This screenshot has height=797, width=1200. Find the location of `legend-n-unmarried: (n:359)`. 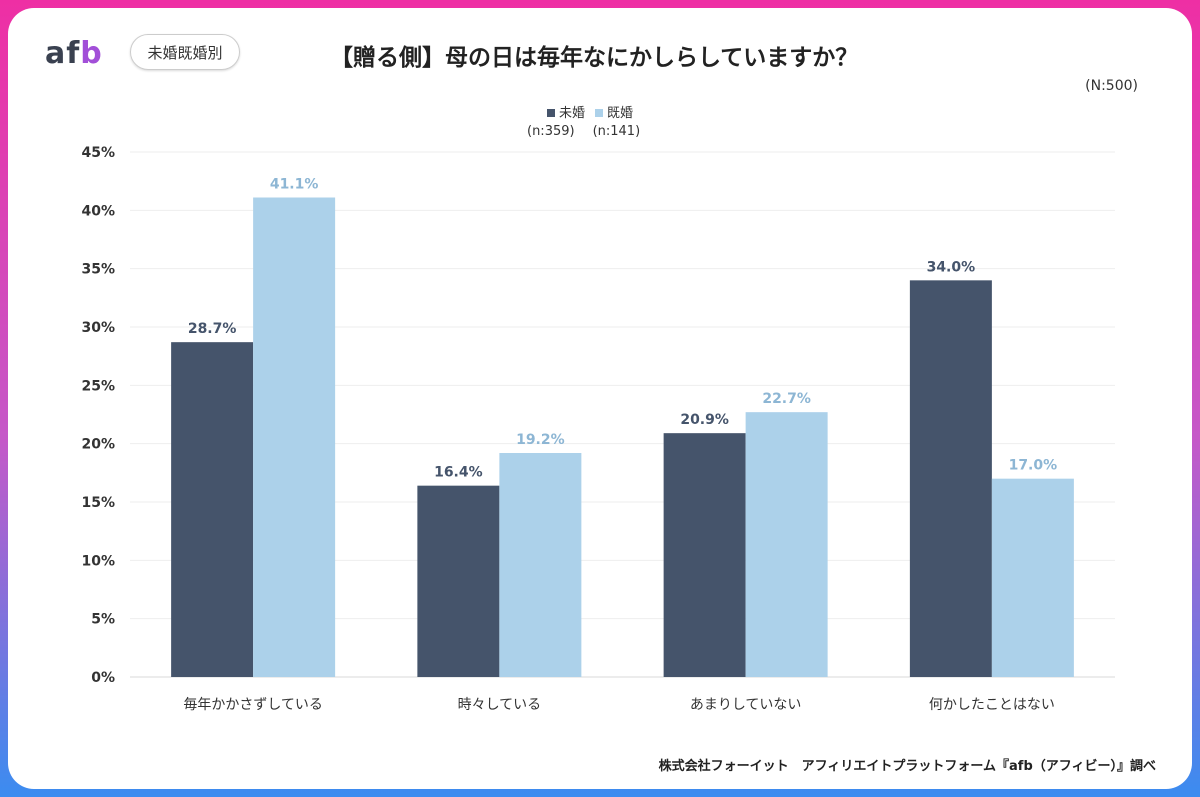

legend-n-unmarried: (n:359) is located at coordinates (551, 131).